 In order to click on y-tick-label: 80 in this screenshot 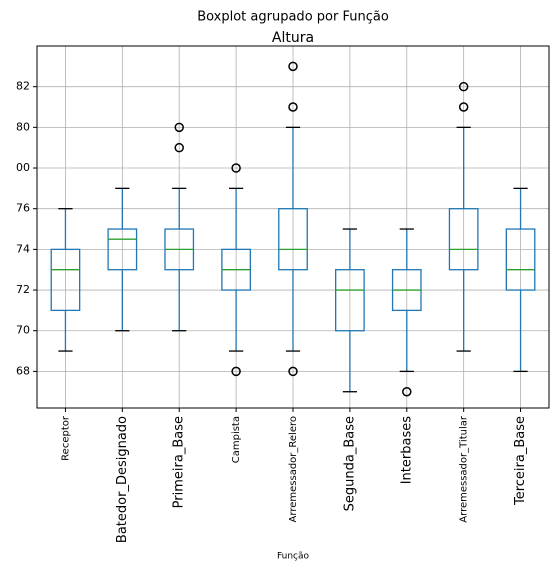, I will do `click(23, 126)`.